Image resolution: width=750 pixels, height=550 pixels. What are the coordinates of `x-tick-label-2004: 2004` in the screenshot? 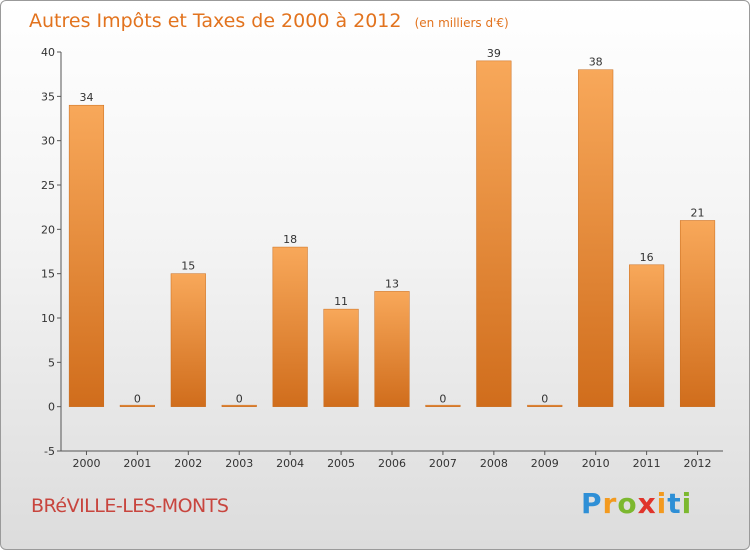 It's located at (290, 463).